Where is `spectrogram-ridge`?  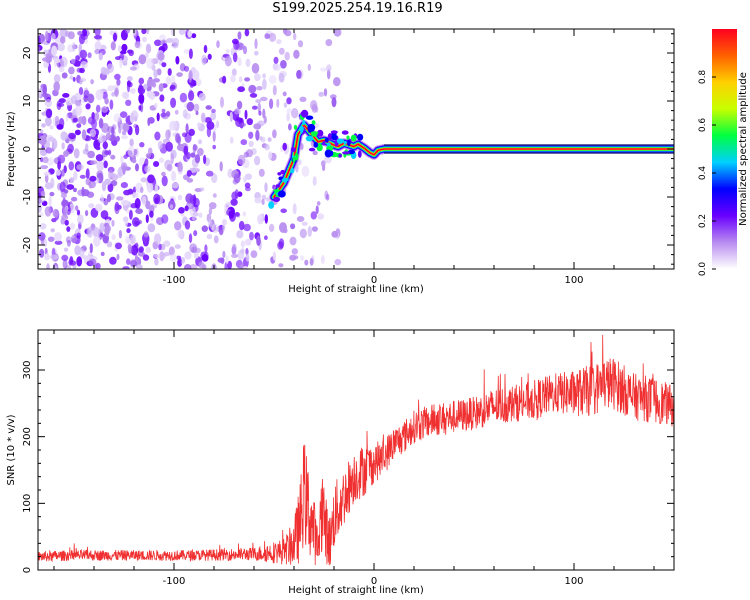 spectrogram-ridge is located at coordinates (471, 159).